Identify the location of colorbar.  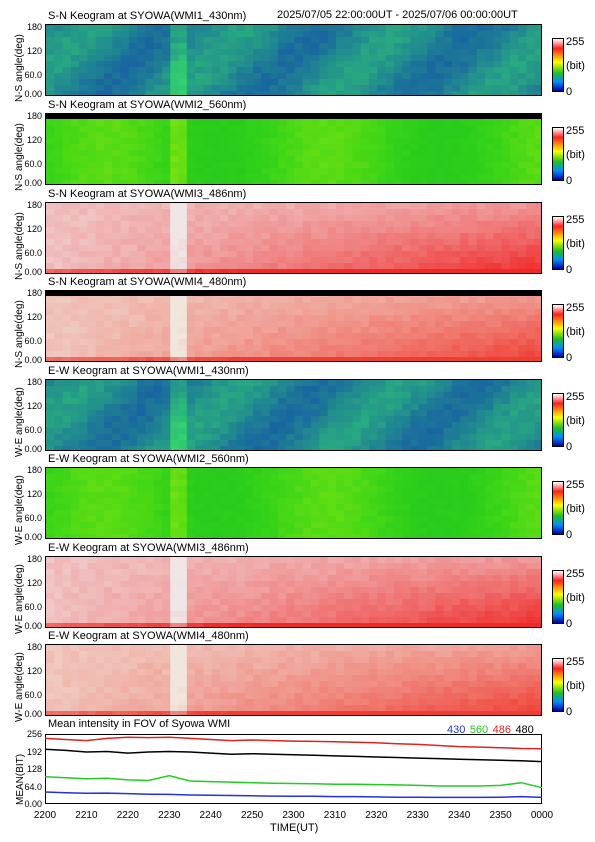
(558, 420).